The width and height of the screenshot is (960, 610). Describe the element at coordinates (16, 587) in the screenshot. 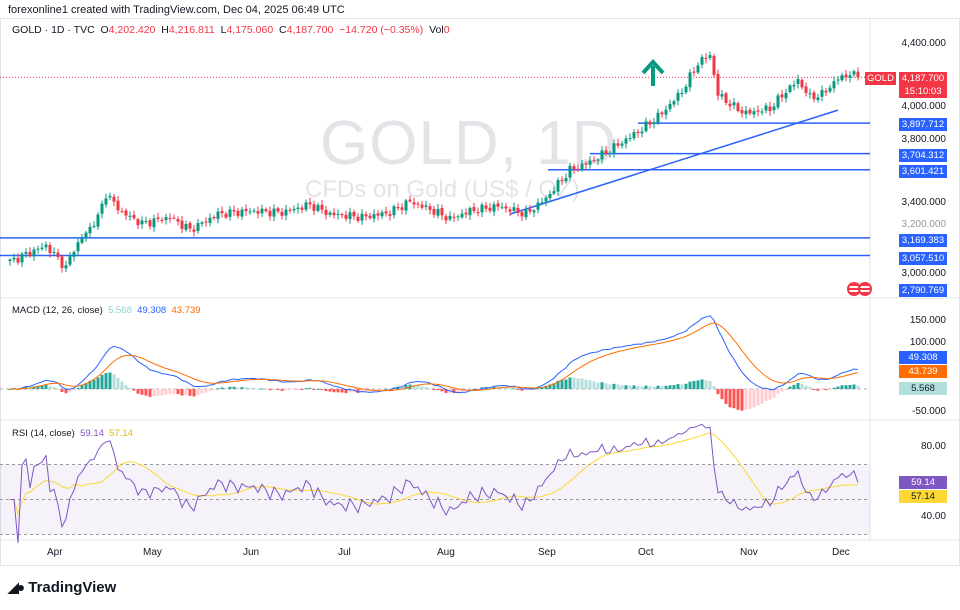

I see `tradingview-logo-icon: ◢●` at that location.